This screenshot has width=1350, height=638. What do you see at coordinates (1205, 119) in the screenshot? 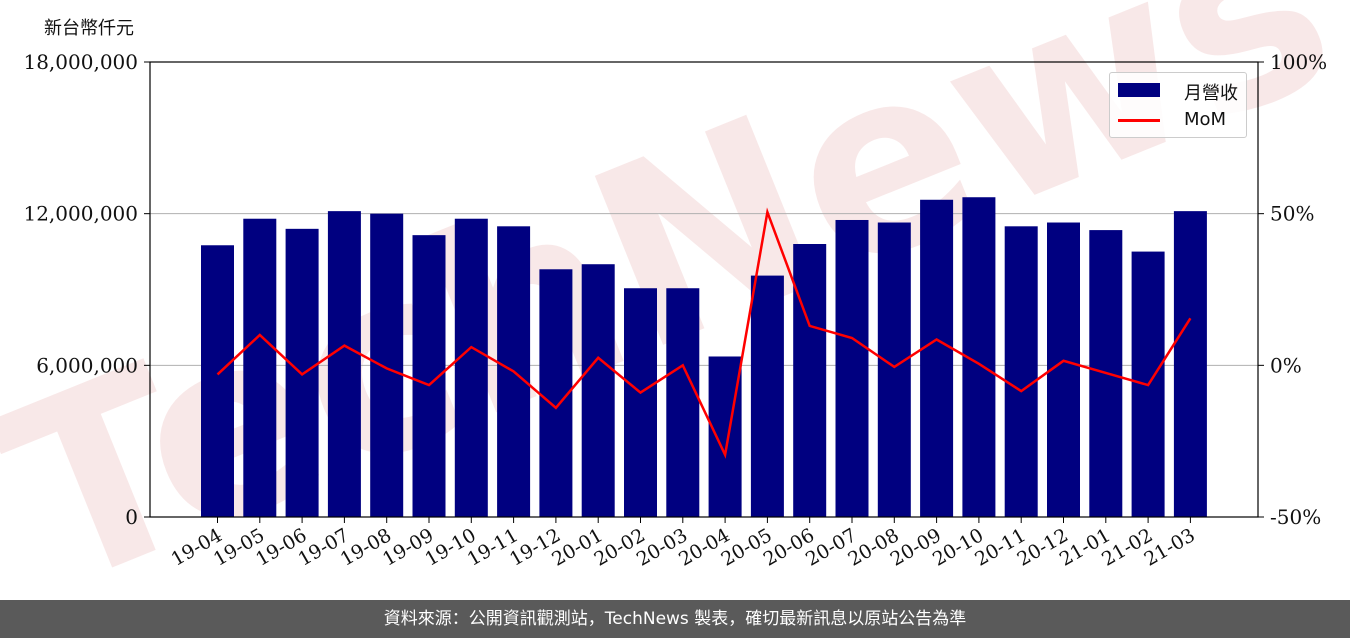
I see `legend-mom-label: MoM` at bounding box center [1205, 119].